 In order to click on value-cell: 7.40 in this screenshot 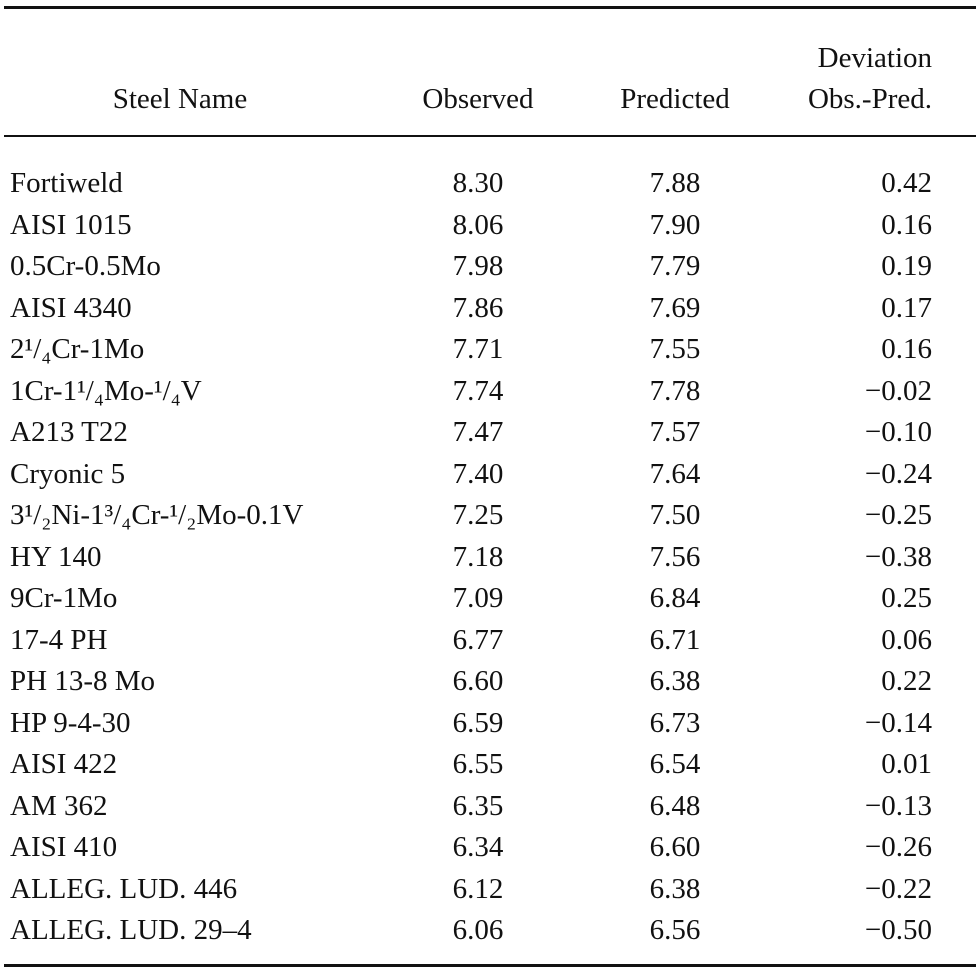, I will do `click(478, 473)`.